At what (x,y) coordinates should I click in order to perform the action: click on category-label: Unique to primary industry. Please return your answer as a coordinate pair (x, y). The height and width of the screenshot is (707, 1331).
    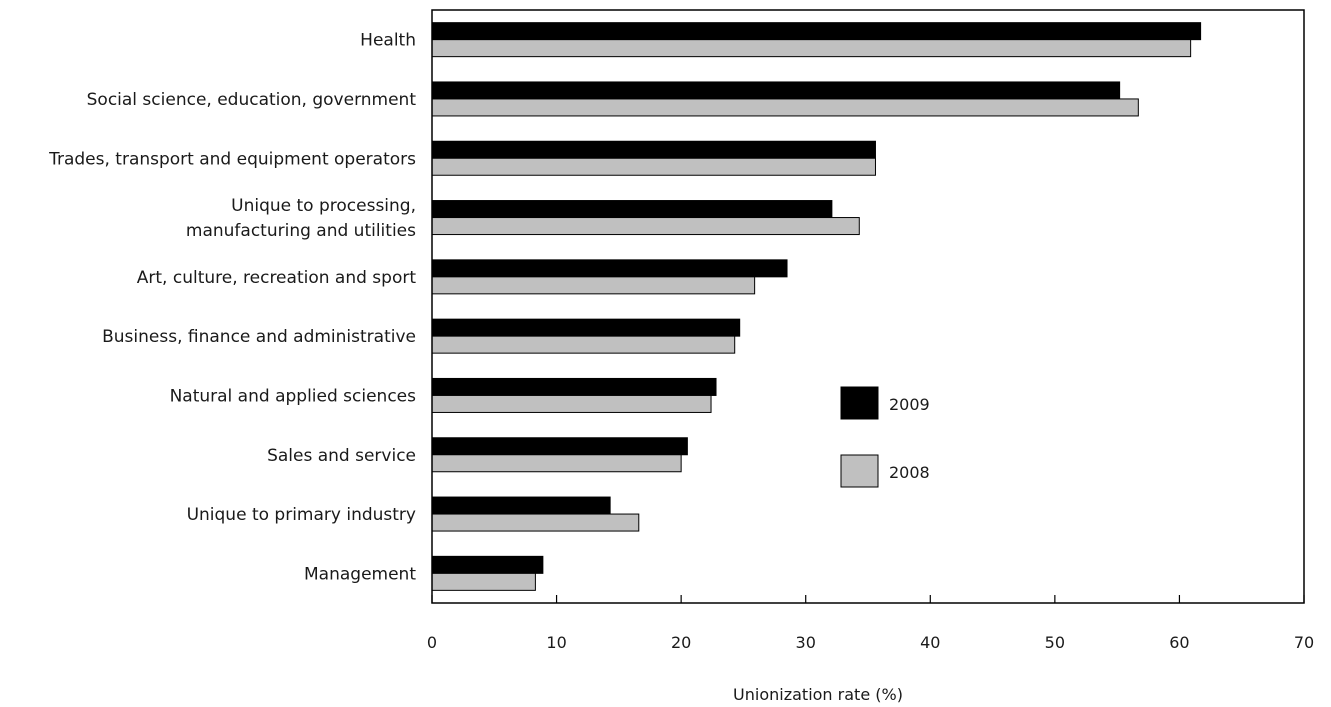
    Looking at the image, I should click on (301, 515).